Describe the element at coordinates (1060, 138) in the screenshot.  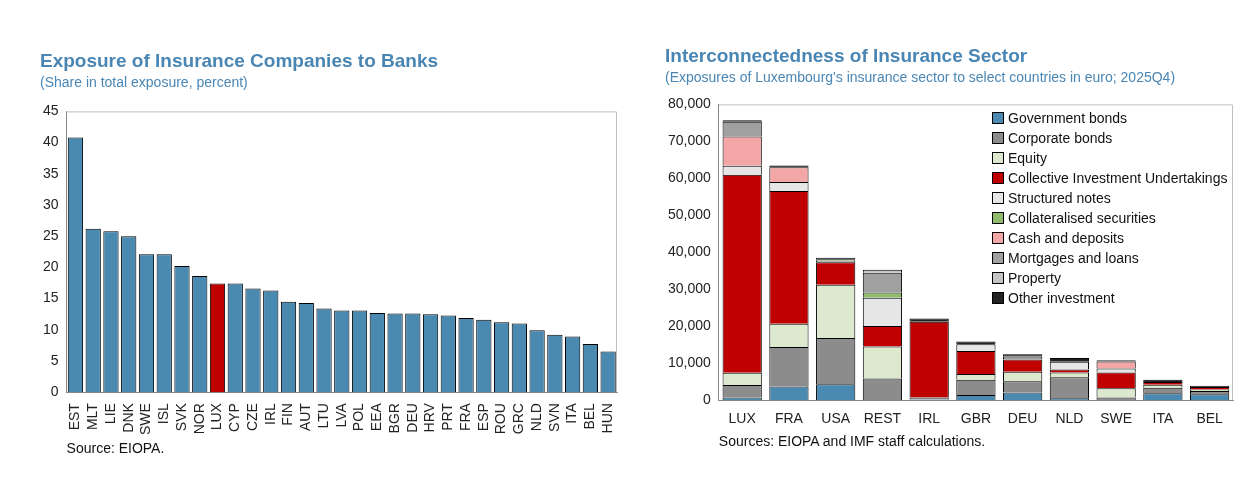
I see `legend-label: Corporate bonds` at that location.